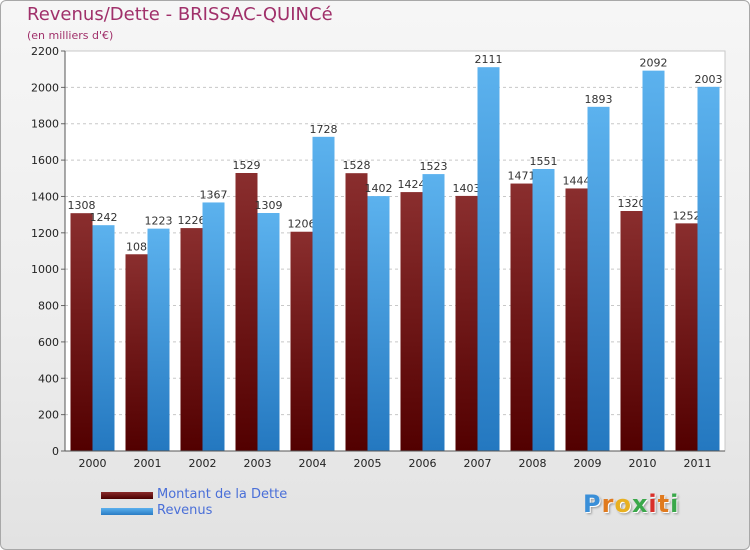  What do you see at coordinates (82, 205) in the screenshot?
I see `data-label-dette-2000: 1308` at bounding box center [82, 205].